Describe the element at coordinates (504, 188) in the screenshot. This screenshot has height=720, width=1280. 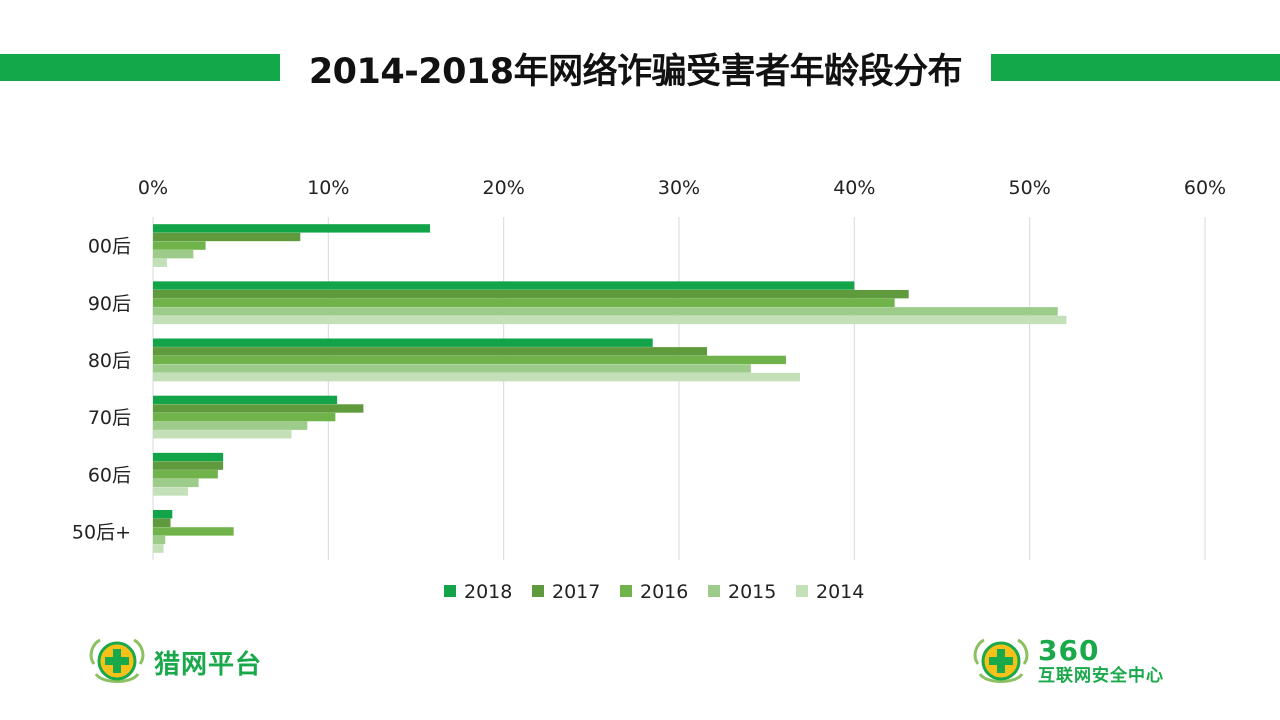
I see `x-tick-label: 20%` at that location.